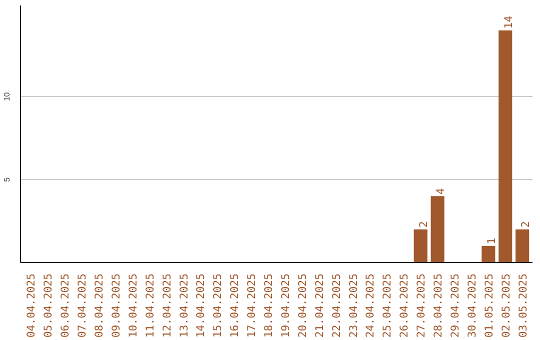 The height and width of the screenshot is (340, 540). I want to click on x-tick-label: 04.04.2025, so click(31, 306).